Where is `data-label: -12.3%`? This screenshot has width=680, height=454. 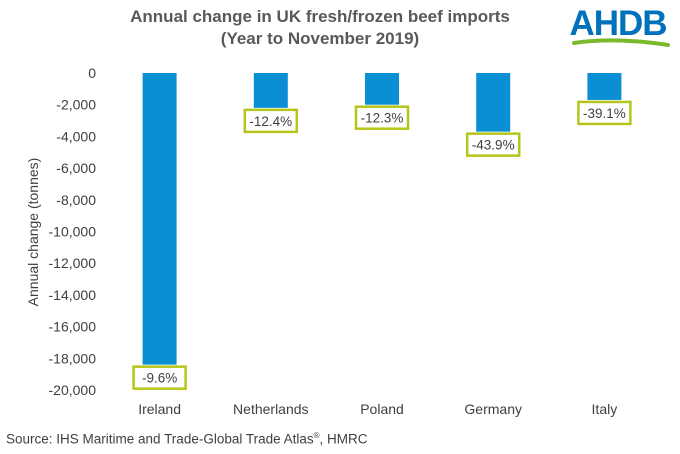
data-label: -12.3% is located at coordinates (382, 118).